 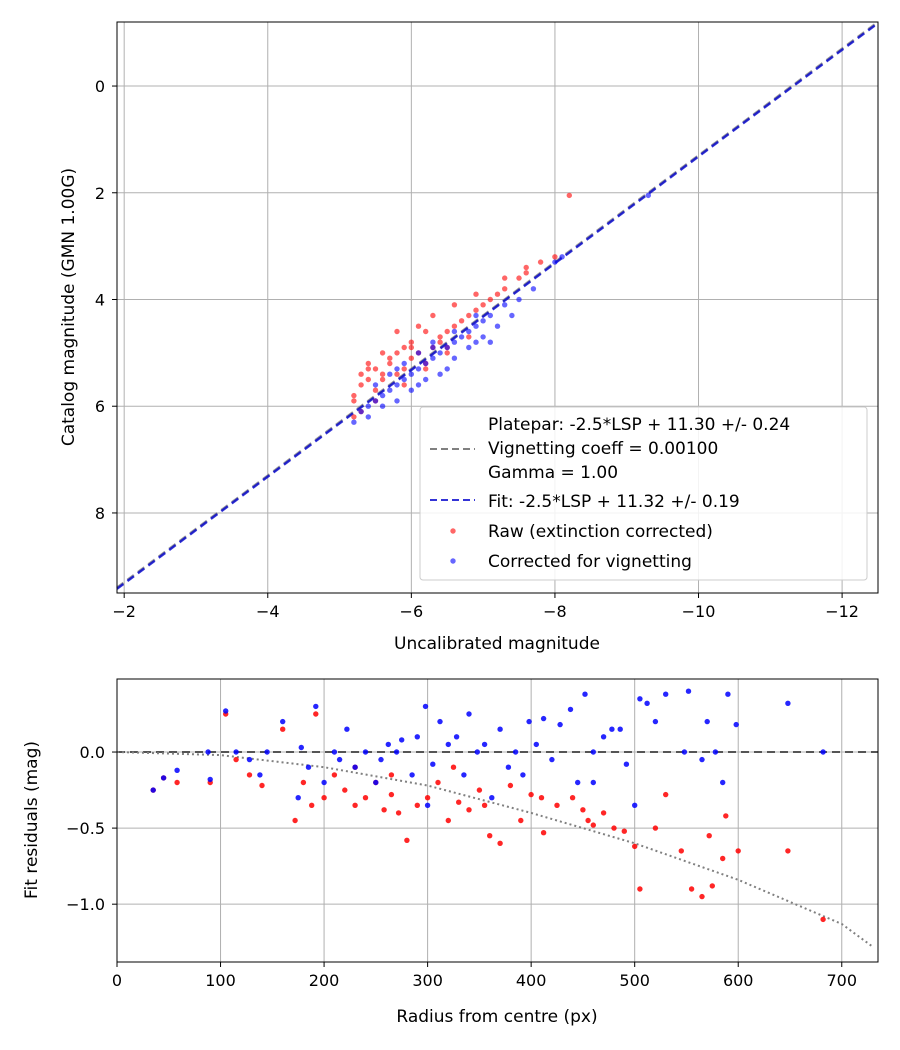 What do you see at coordinates (85, 904) in the screenshot?
I see `bottom-y-tick-label: −1.0` at bounding box center [85, 904].